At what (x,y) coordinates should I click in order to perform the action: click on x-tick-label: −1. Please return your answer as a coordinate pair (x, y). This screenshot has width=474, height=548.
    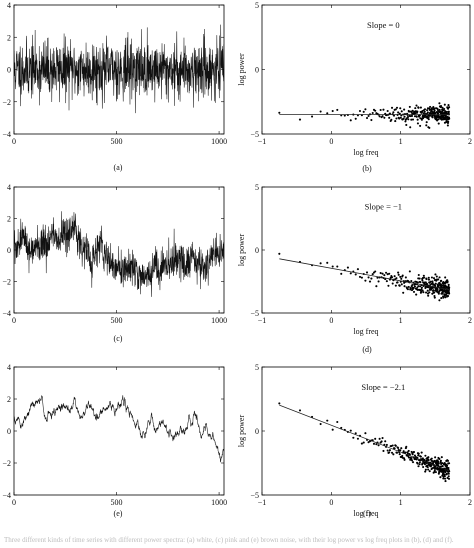
    Looking at the image, I should click on (262, 320).